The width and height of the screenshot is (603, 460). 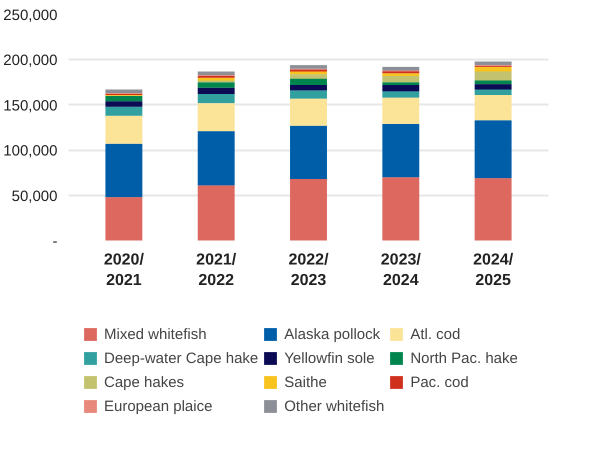 What do you see at coordinates (158, 406) in the screenshot?
I see `legend-label: European plaice` at bounding box center [158, 406].